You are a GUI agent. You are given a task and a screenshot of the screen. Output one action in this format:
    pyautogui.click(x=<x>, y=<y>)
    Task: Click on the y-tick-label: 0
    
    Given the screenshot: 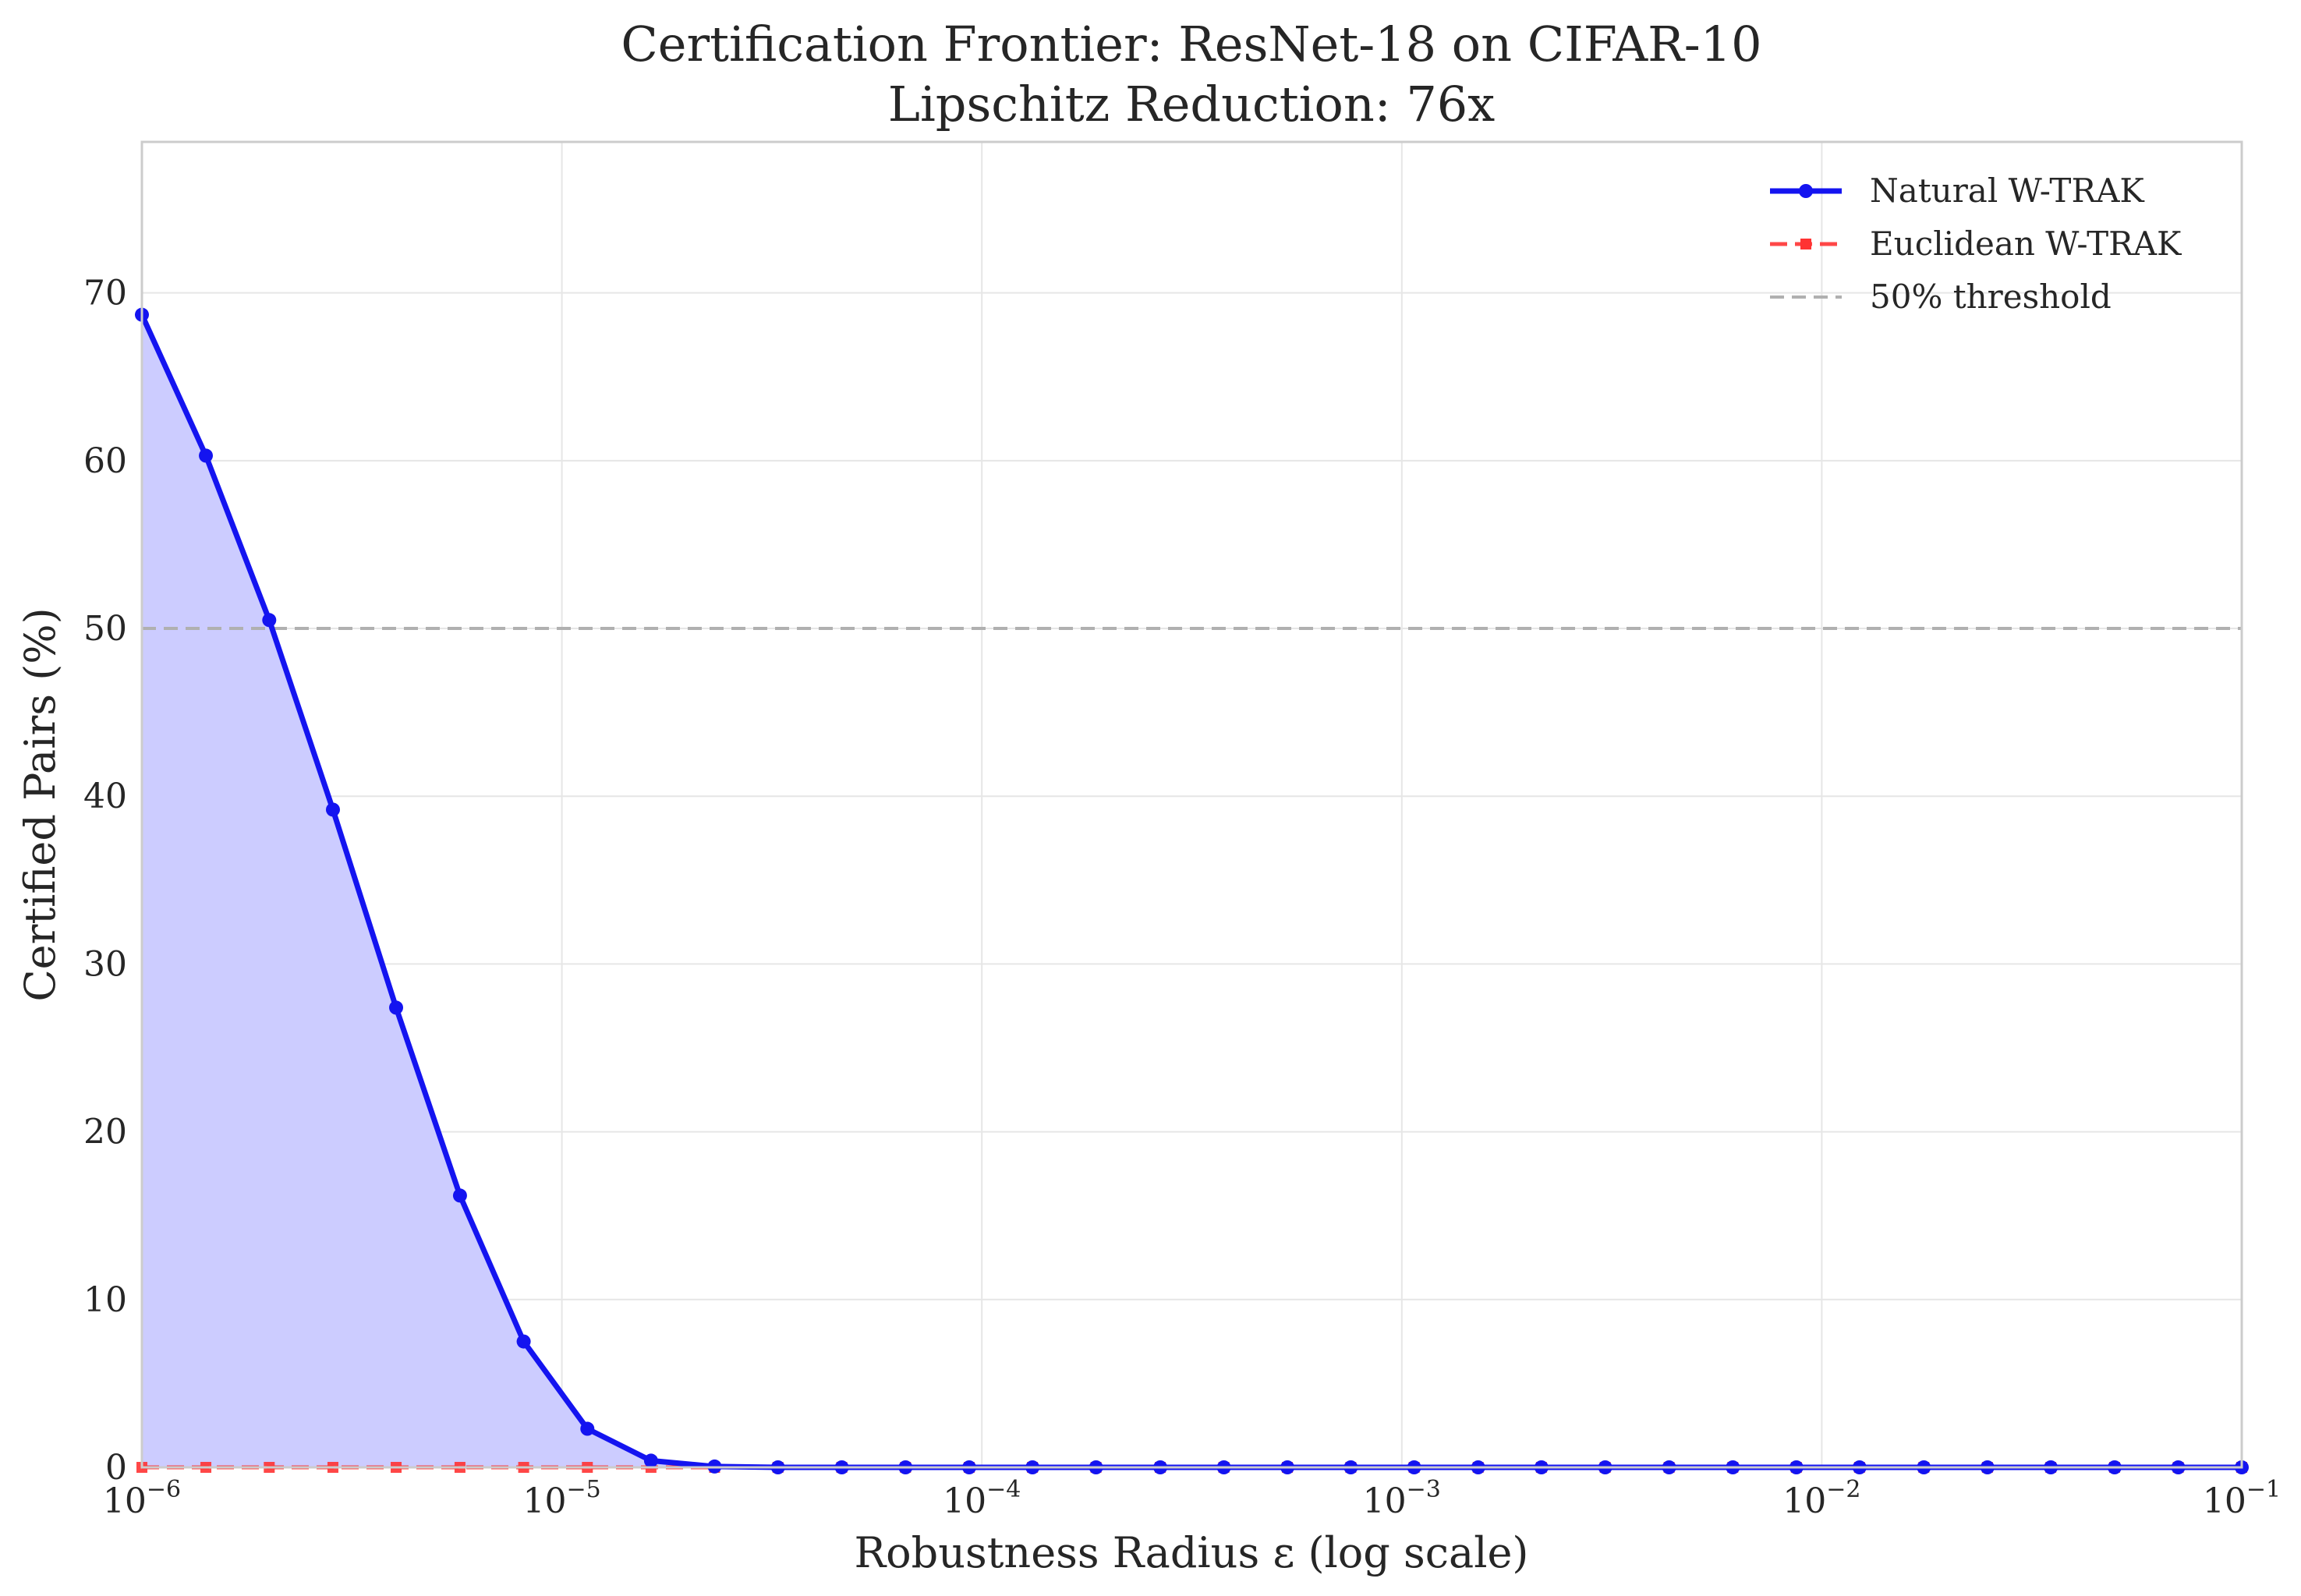 What is the action you would take?
    pyautogui.click(x=116, y=1468)
    